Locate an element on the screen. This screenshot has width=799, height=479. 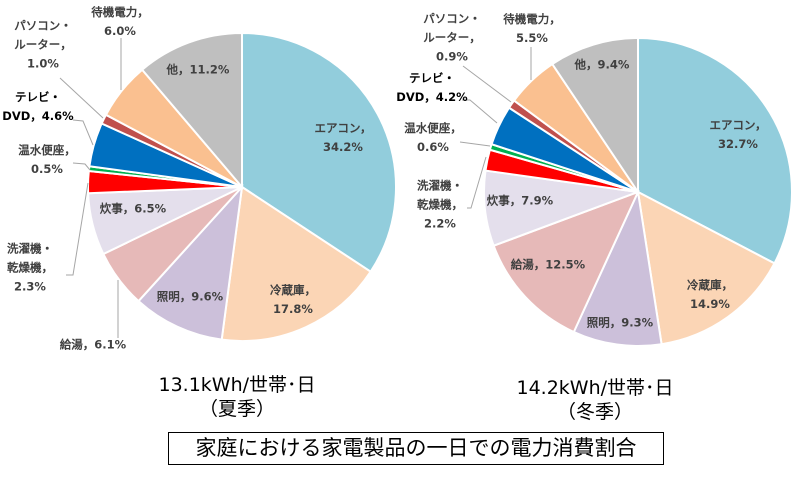
data-label: 洗濯機・ 乾燥機， 2.2% is located at coordinates (440, 204).